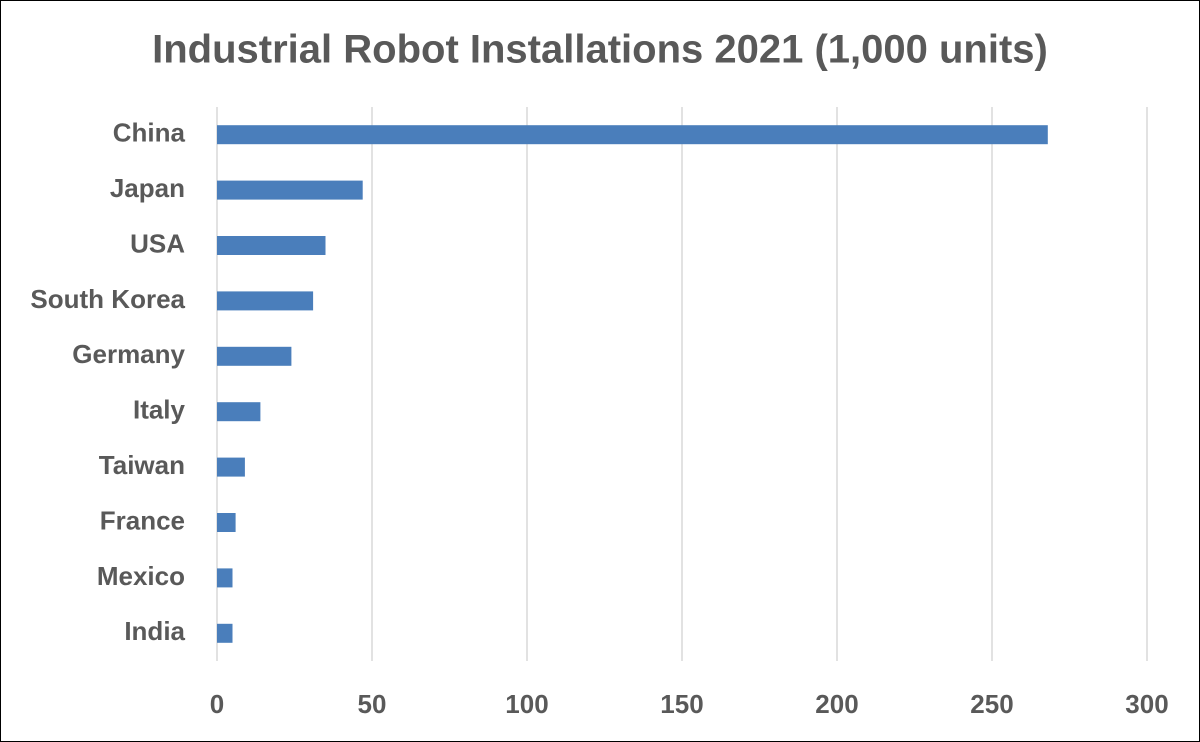 The height and width of the screenshot is (742, 1200). Describe the element at coordinates (128, 354) in the screenshot. I see `y-tick-label: Germany` at that location.